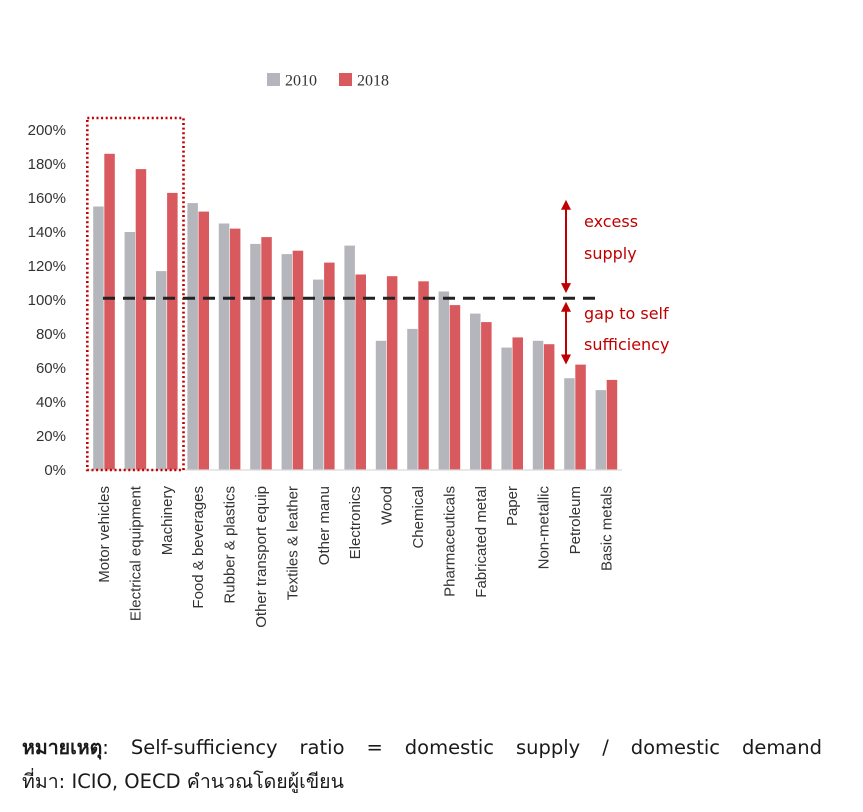 The width and height of the screenshot is (863, 812). What do you see at coordinates (449, 541) in the screenshot?
I see `x-tick-label: Pharmaceuticals` at bounding box center [449, 541].